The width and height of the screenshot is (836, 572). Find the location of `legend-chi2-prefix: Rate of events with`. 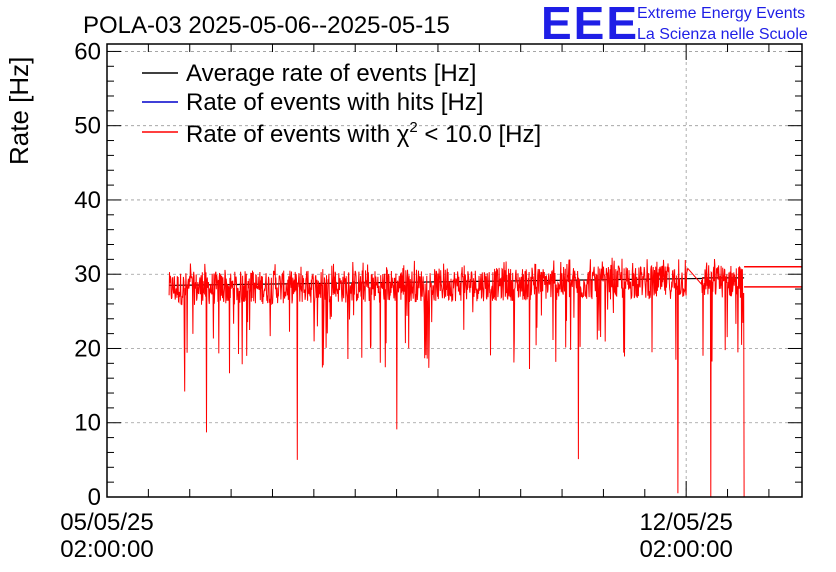

legend-chi2-prefix: Rate of events with is located at coordinates (291, 134).